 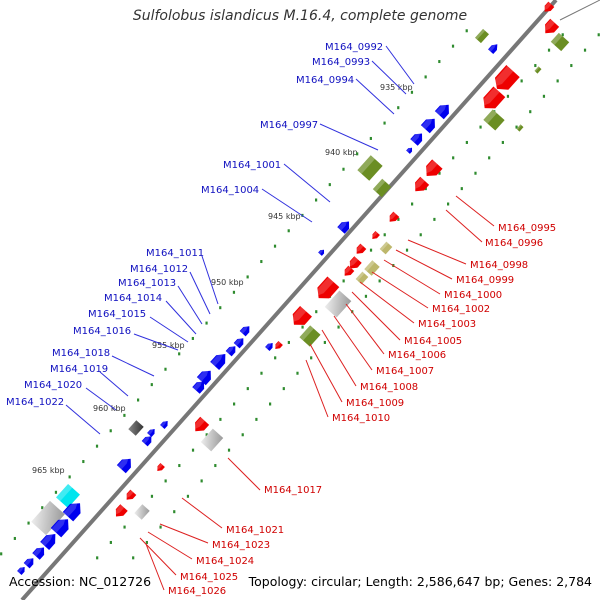 I want to click on reverse-gene-label: M164_1006, so click(x=417, y=355).